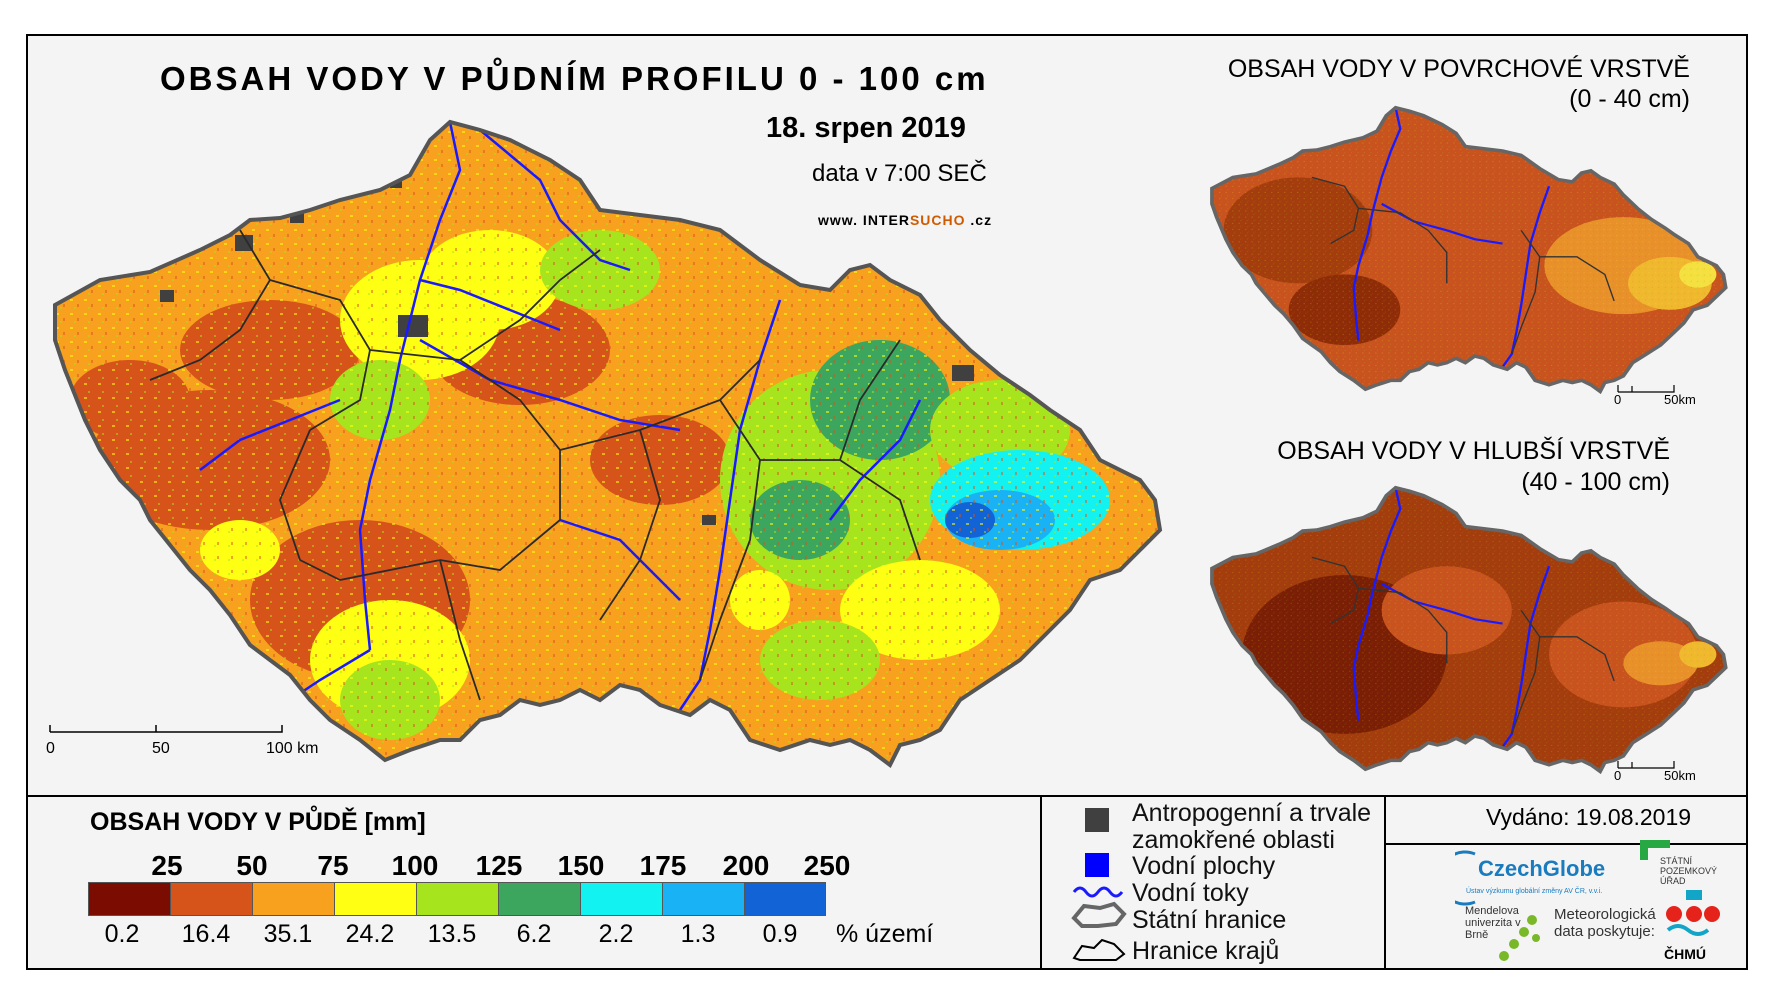 Image resolution: width=1772 pixels, height=1003 pixels. What do you see at coordinates (899, 173) in the screenshot?
I see `main-map-time: data v 7:00 SEČ` at bounding box center [899, 173].